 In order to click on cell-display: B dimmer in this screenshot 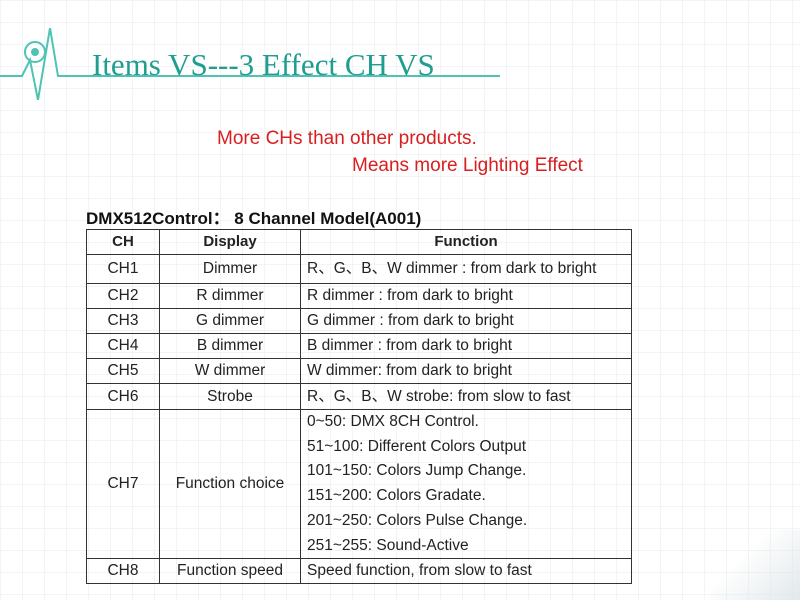, I will do `click(230, 346)`.